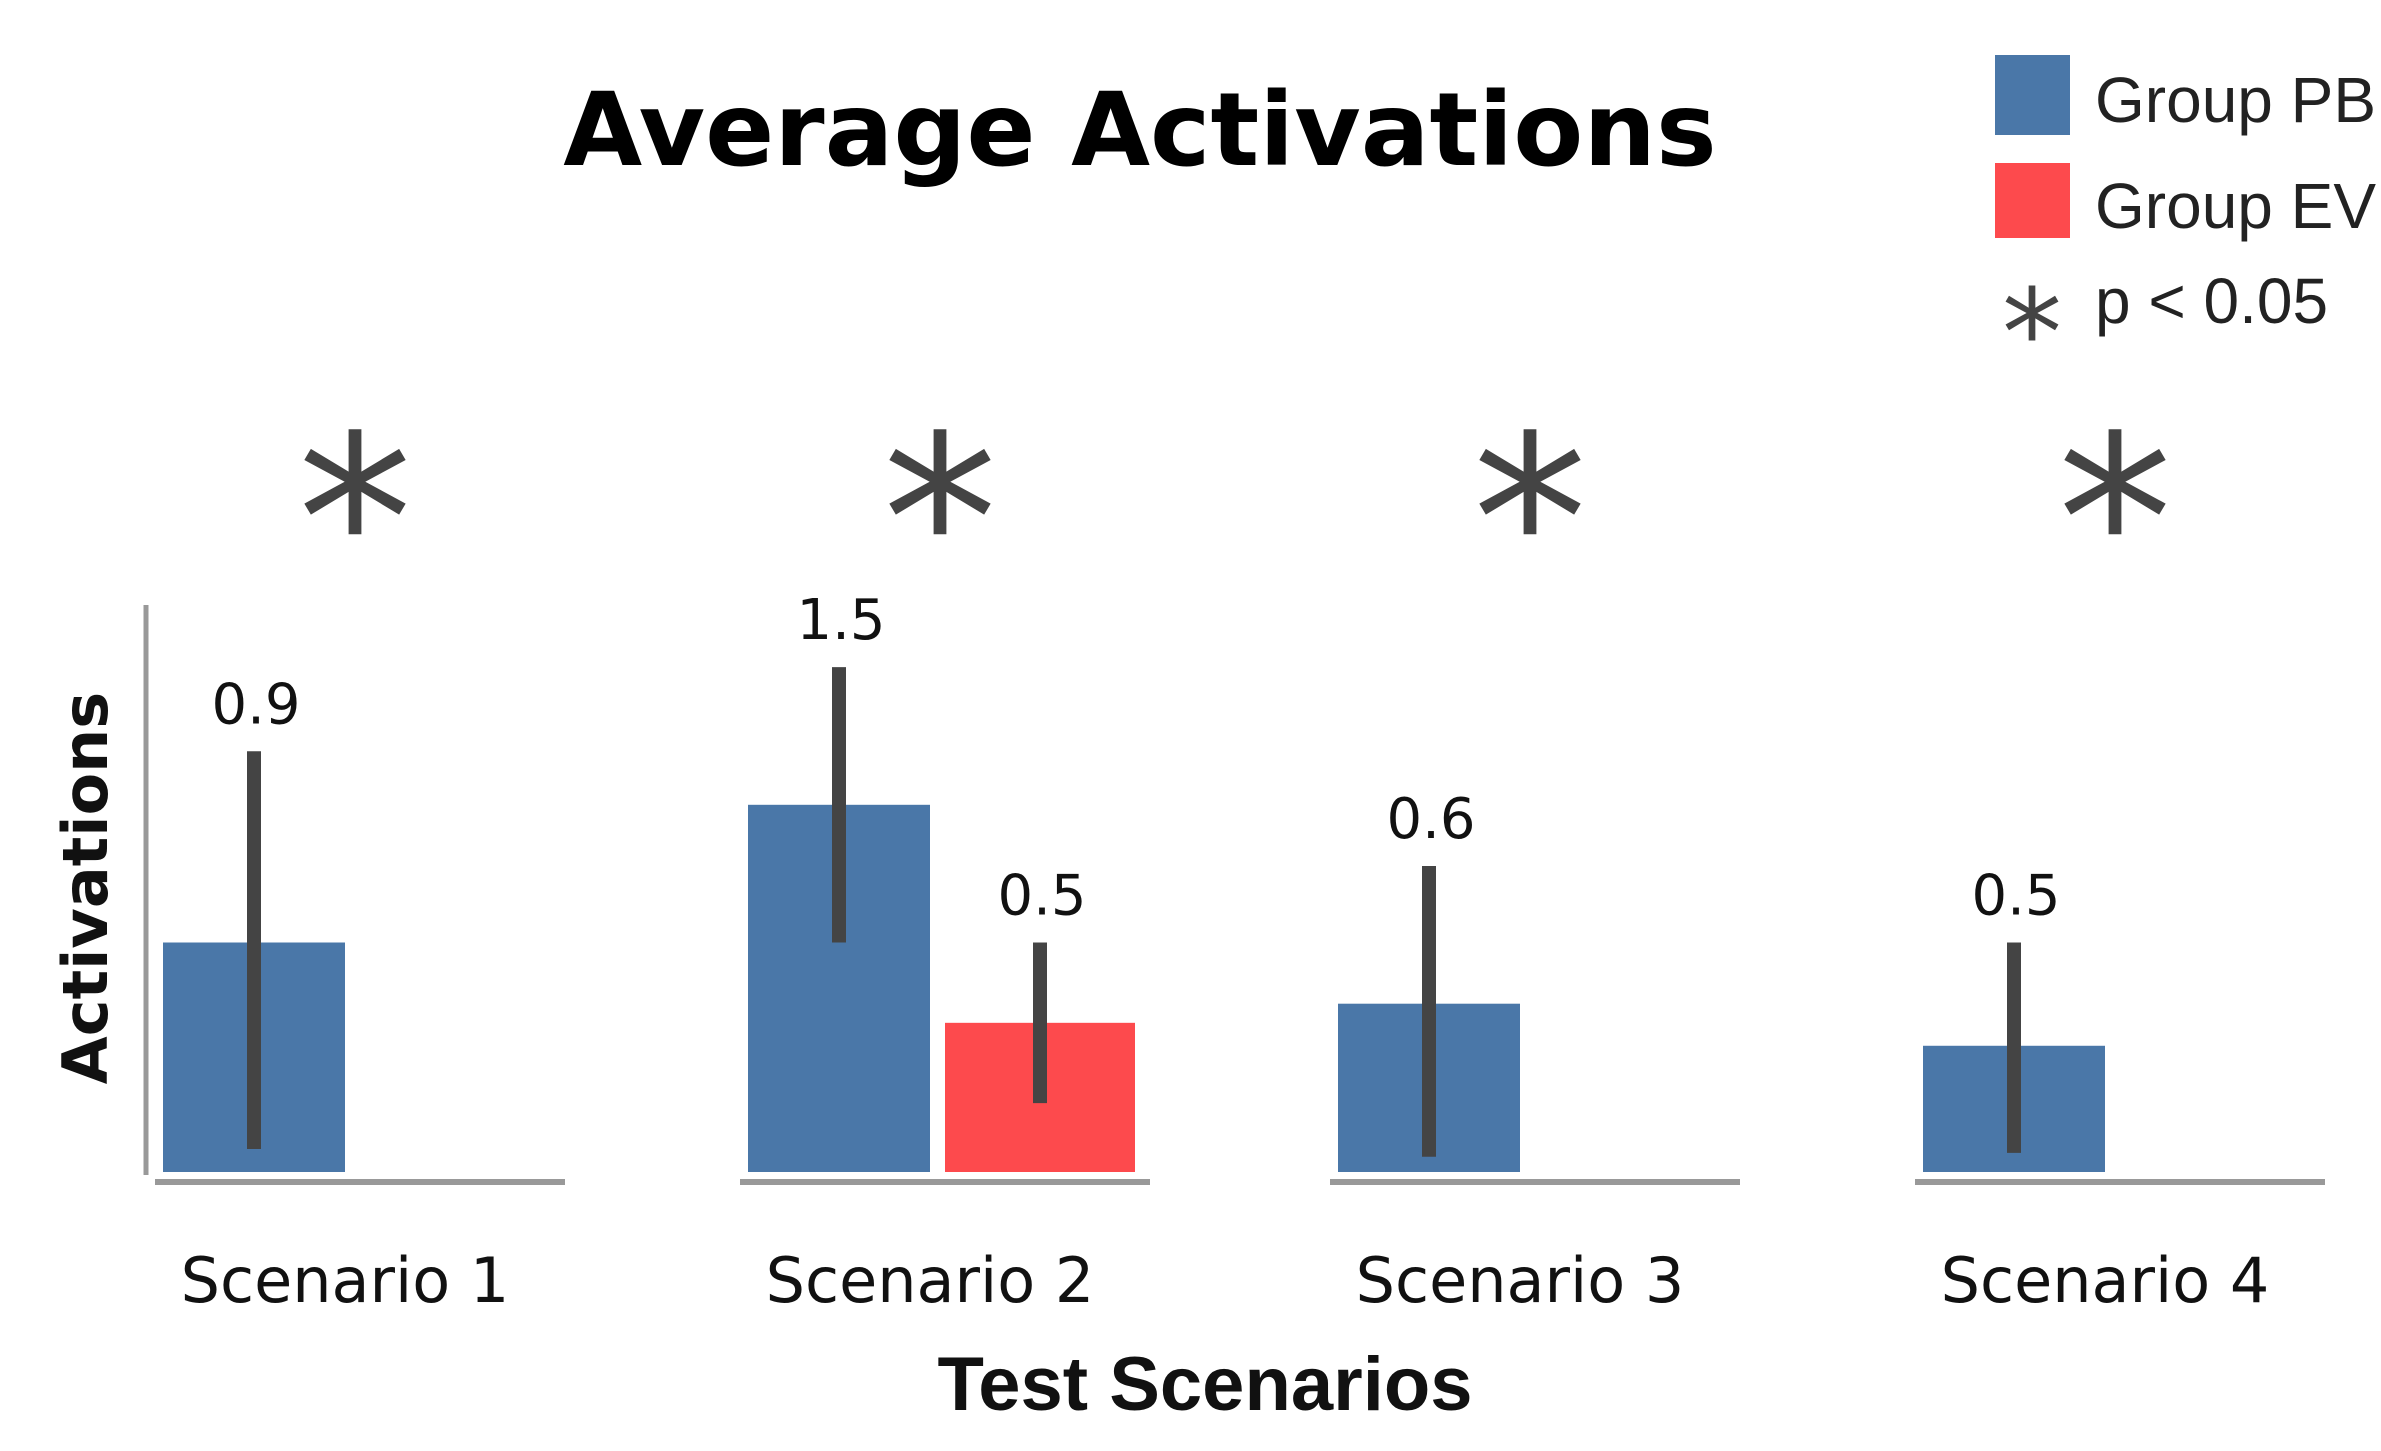 The width and height of the screenshot is (2381, 1451). Describe the element at coordinates (255, 704) in the screenshot. I see `data-label: 0.9` at that location.